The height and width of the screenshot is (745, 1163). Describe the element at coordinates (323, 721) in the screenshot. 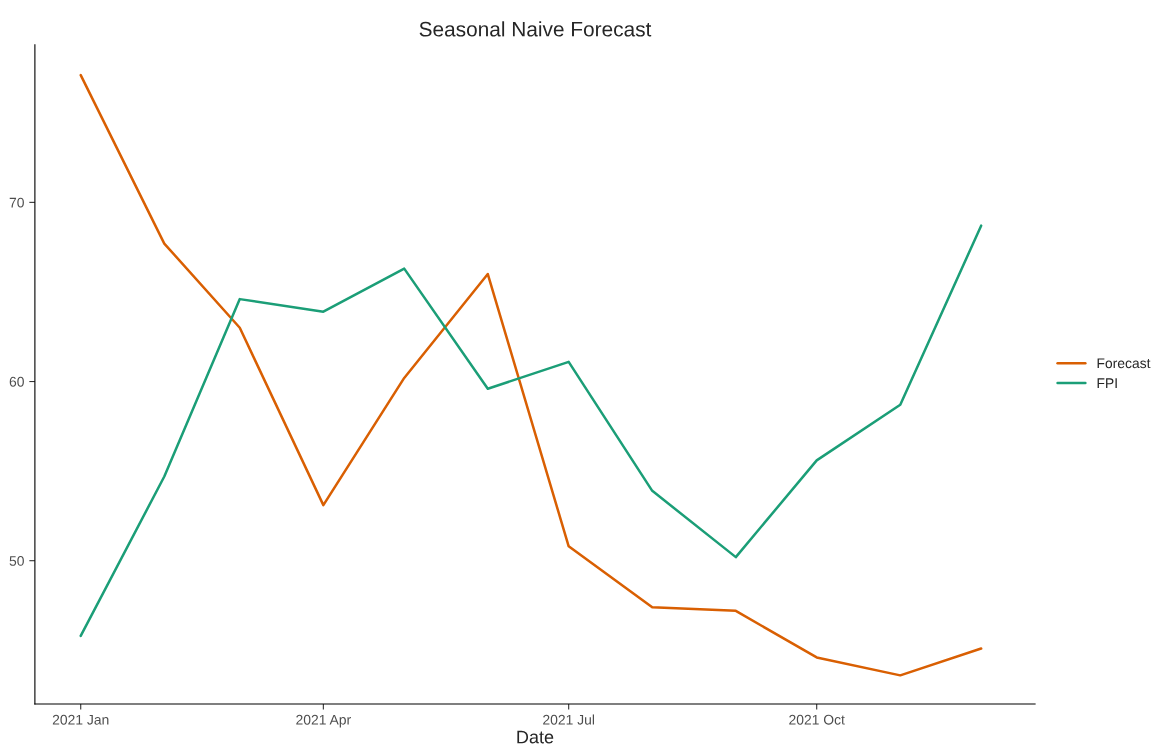

I see `x-tick-label: 2021 Apr` at that location.